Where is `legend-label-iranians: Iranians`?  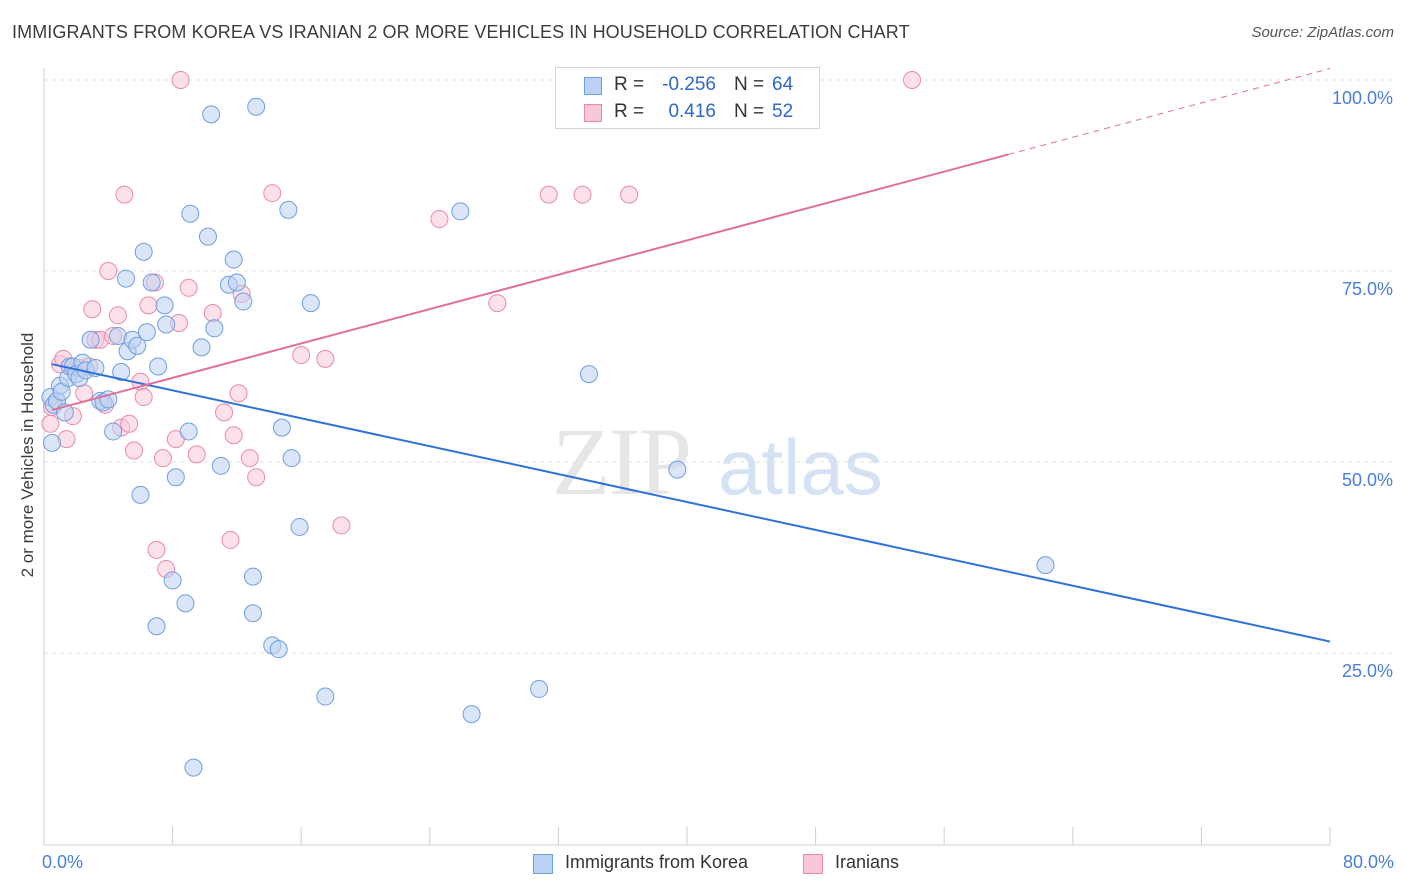
legend-label-iranians: Iranians is located at coordinates (867, 862).